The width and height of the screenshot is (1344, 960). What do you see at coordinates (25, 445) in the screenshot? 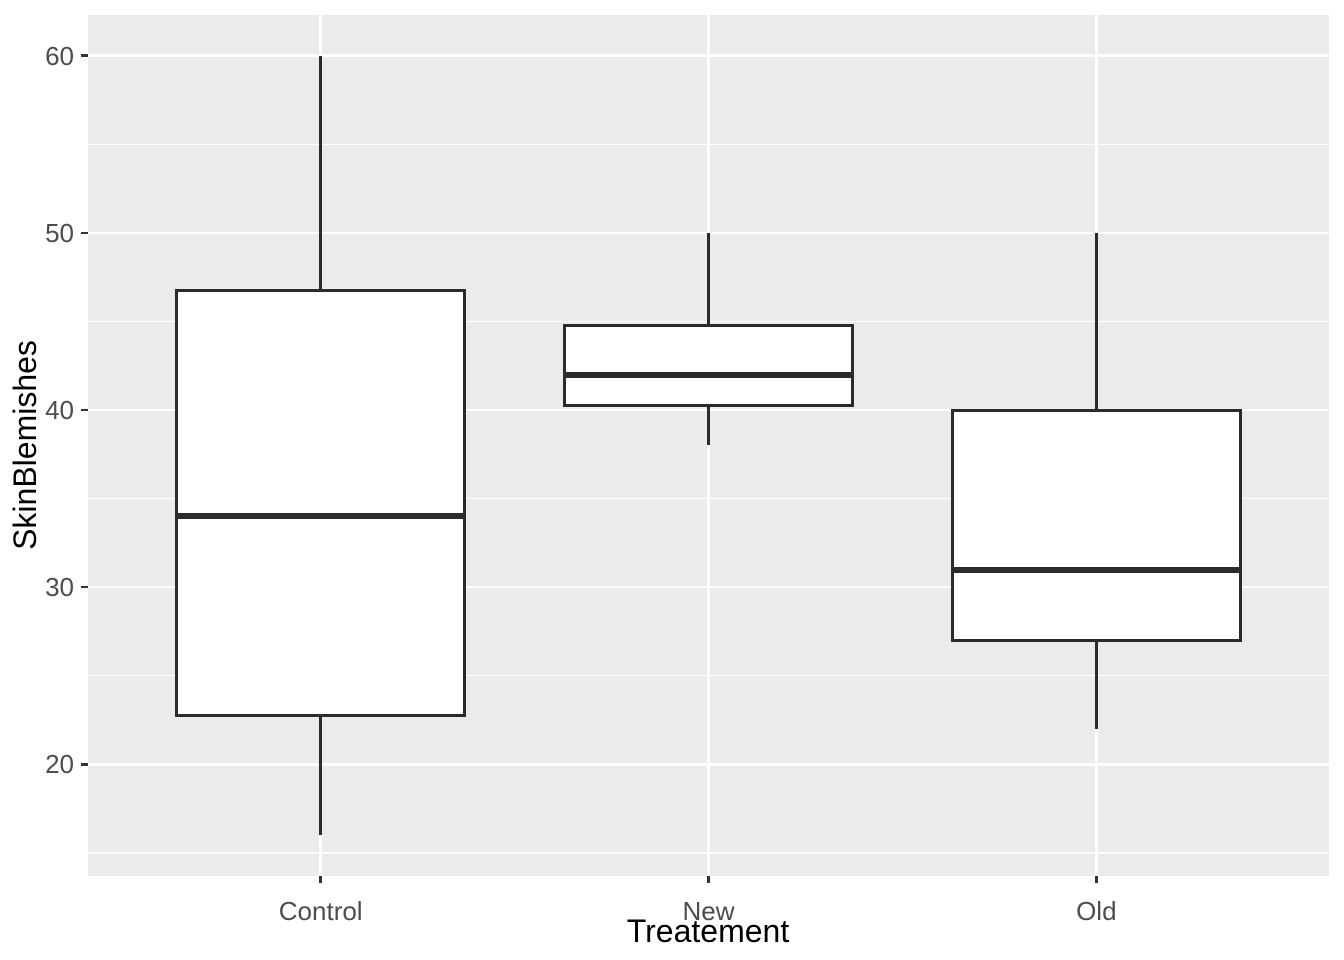
I see `y-axis-title: SkinBlemishes` at bounding box center [25, 445].